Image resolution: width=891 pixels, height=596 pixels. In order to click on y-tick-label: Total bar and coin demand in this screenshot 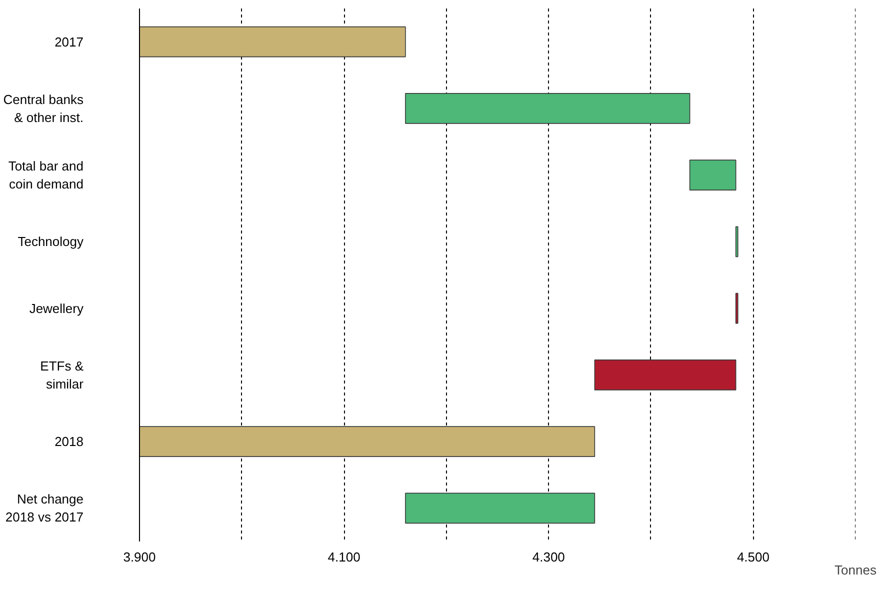, I will do `click(46, 175)`.